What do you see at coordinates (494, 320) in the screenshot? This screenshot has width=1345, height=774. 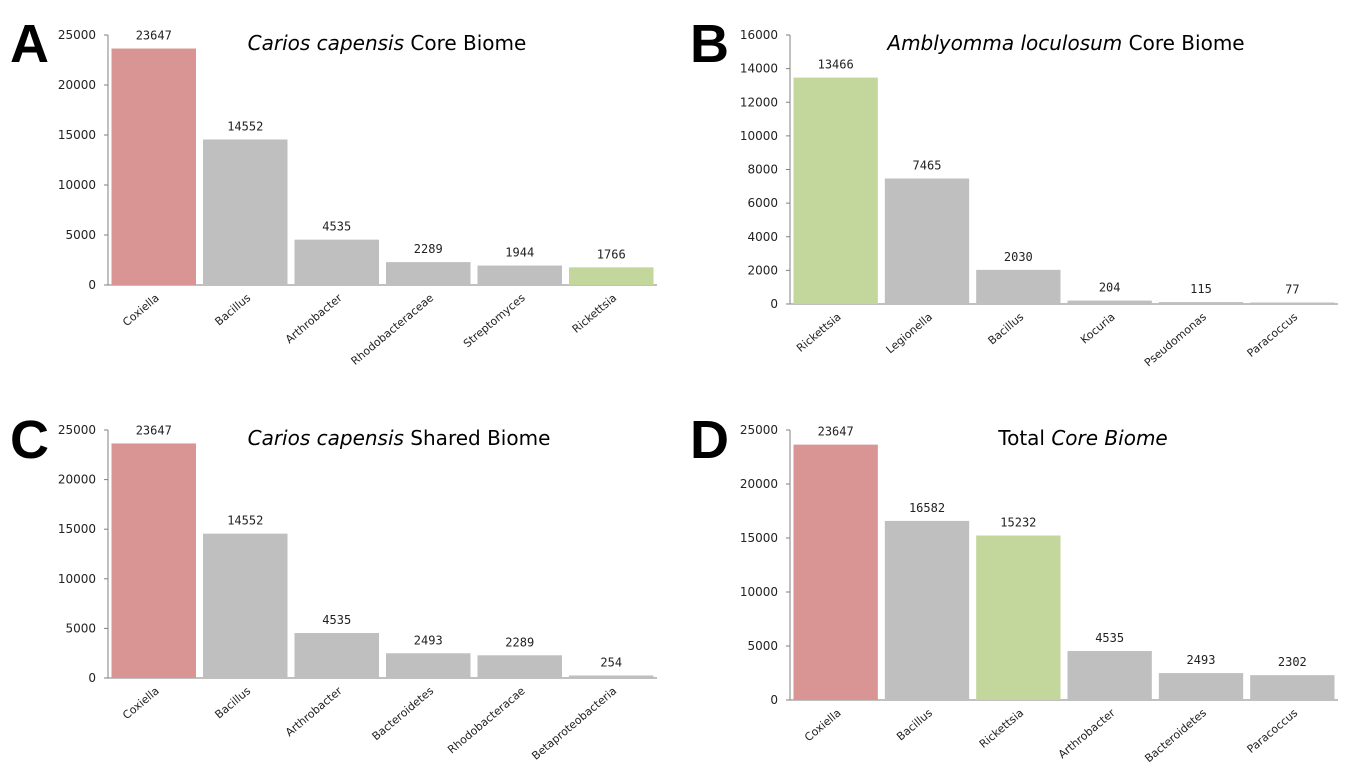 I see `category-label: Streptomyces` at bounding box center [494, 320].